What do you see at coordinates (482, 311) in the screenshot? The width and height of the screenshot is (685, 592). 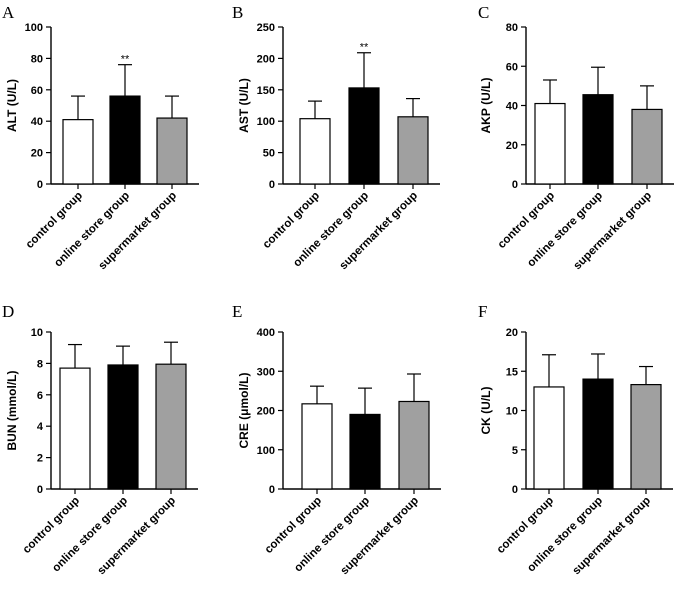 I see `panel-f-letter: F` at bounding box center [482, 311].